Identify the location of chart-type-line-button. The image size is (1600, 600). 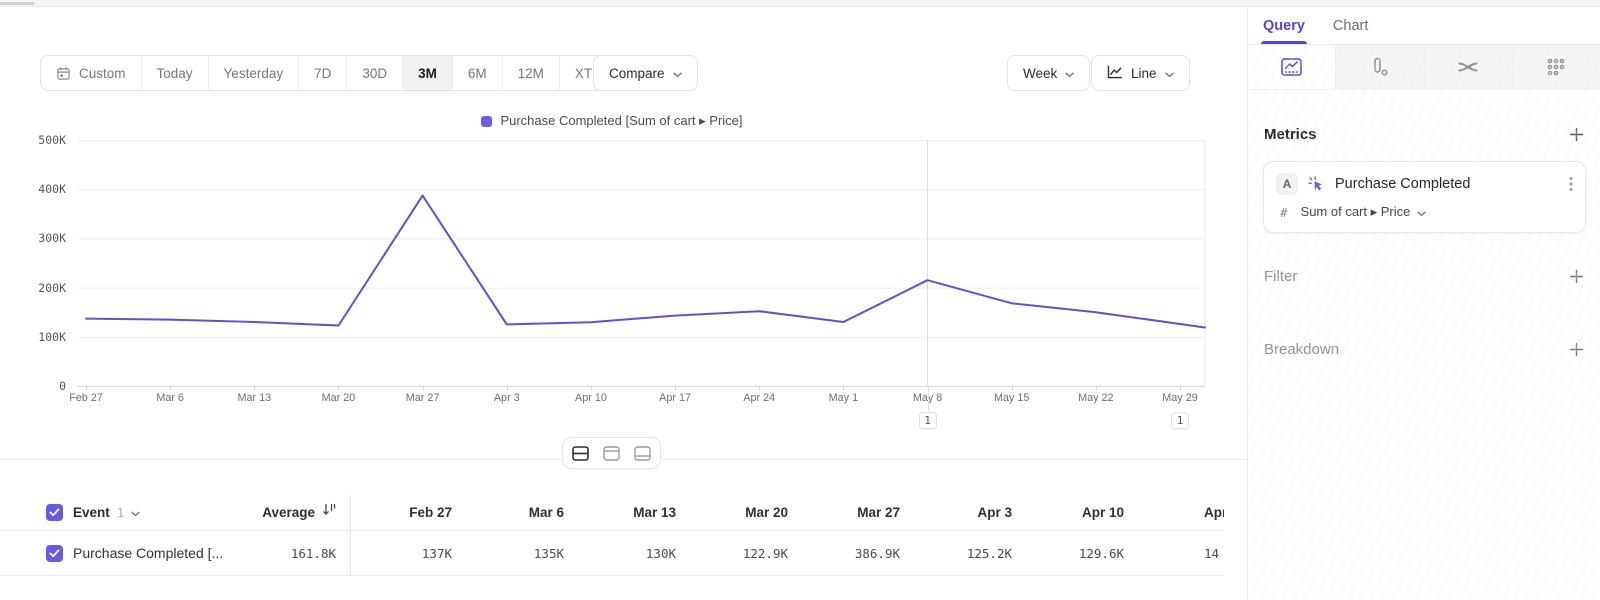
(1292, 67).